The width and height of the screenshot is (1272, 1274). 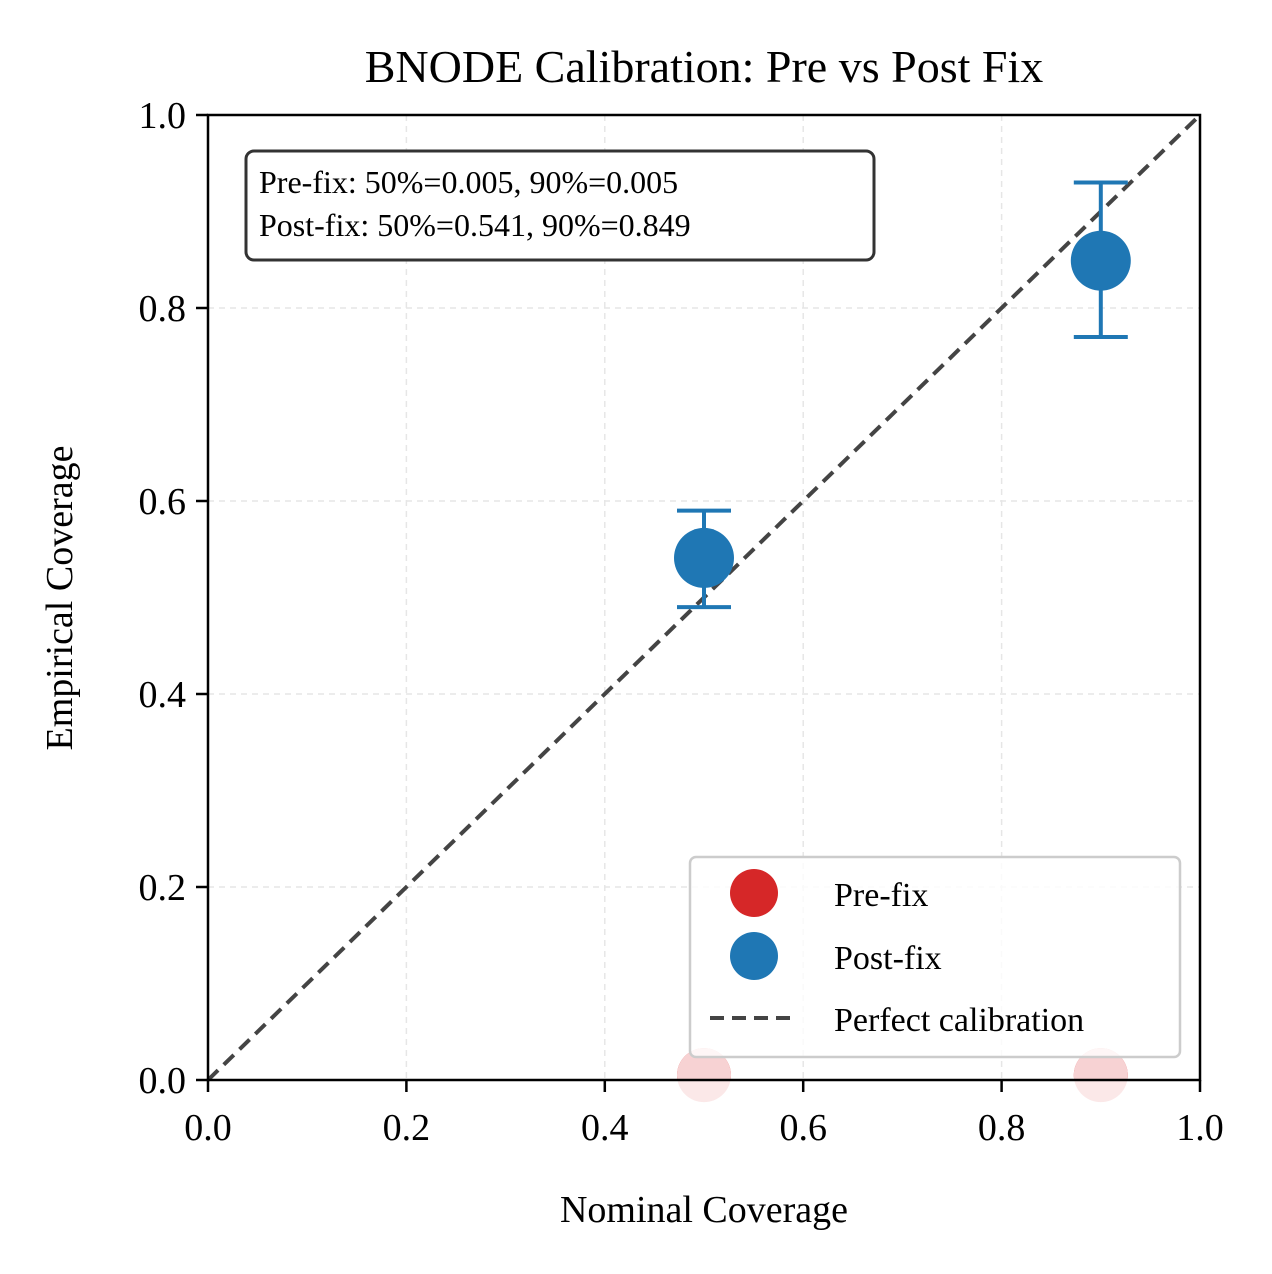 What do you see at coordinates (163, 888) in the screenshot?
I see `y-tick-label: 0.2` at bounding box center [163, 888].